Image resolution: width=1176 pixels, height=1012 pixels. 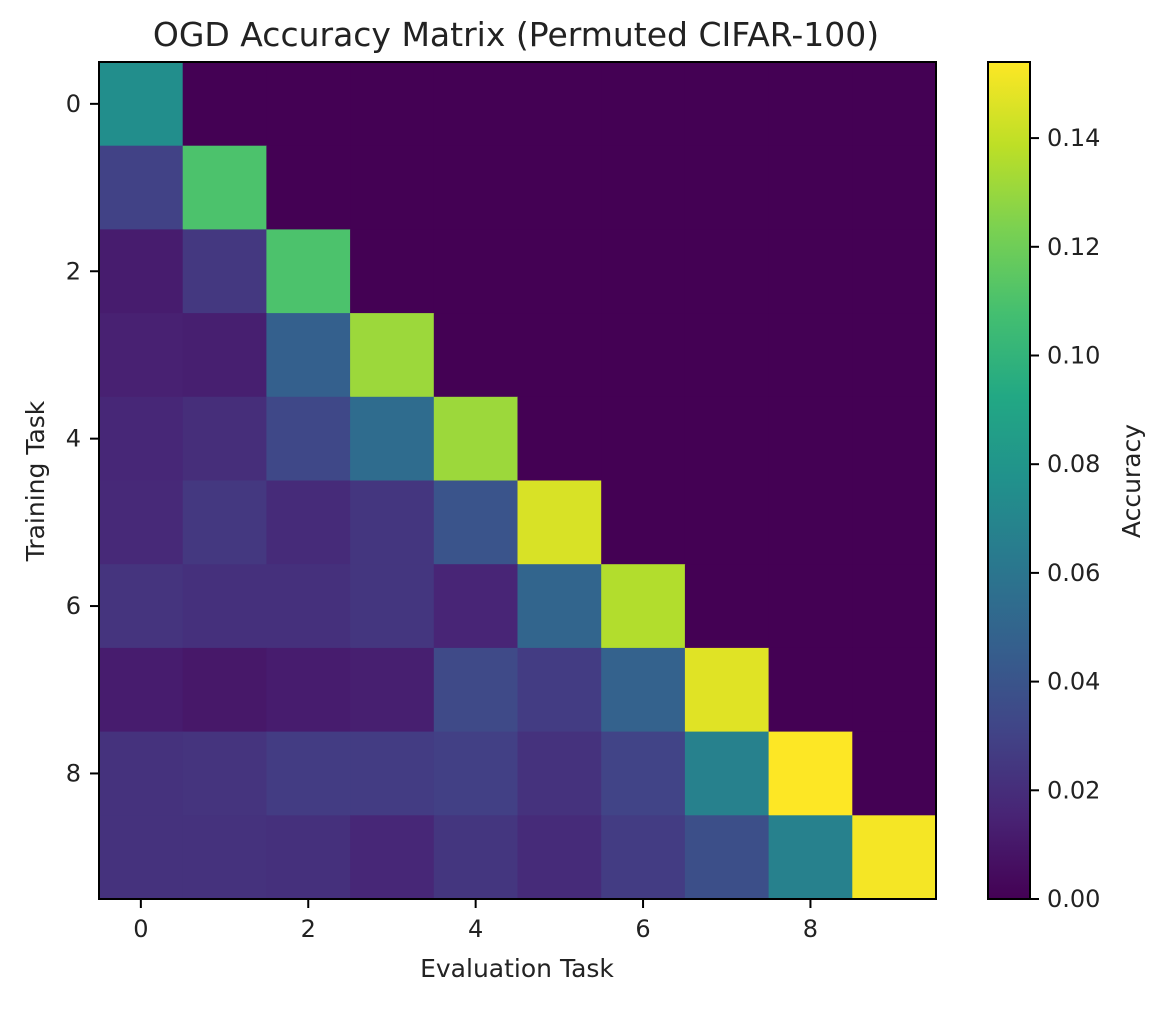 I want to click on x-axis-ticks: 0 2 4 6 8, so click(x=475, y=921).